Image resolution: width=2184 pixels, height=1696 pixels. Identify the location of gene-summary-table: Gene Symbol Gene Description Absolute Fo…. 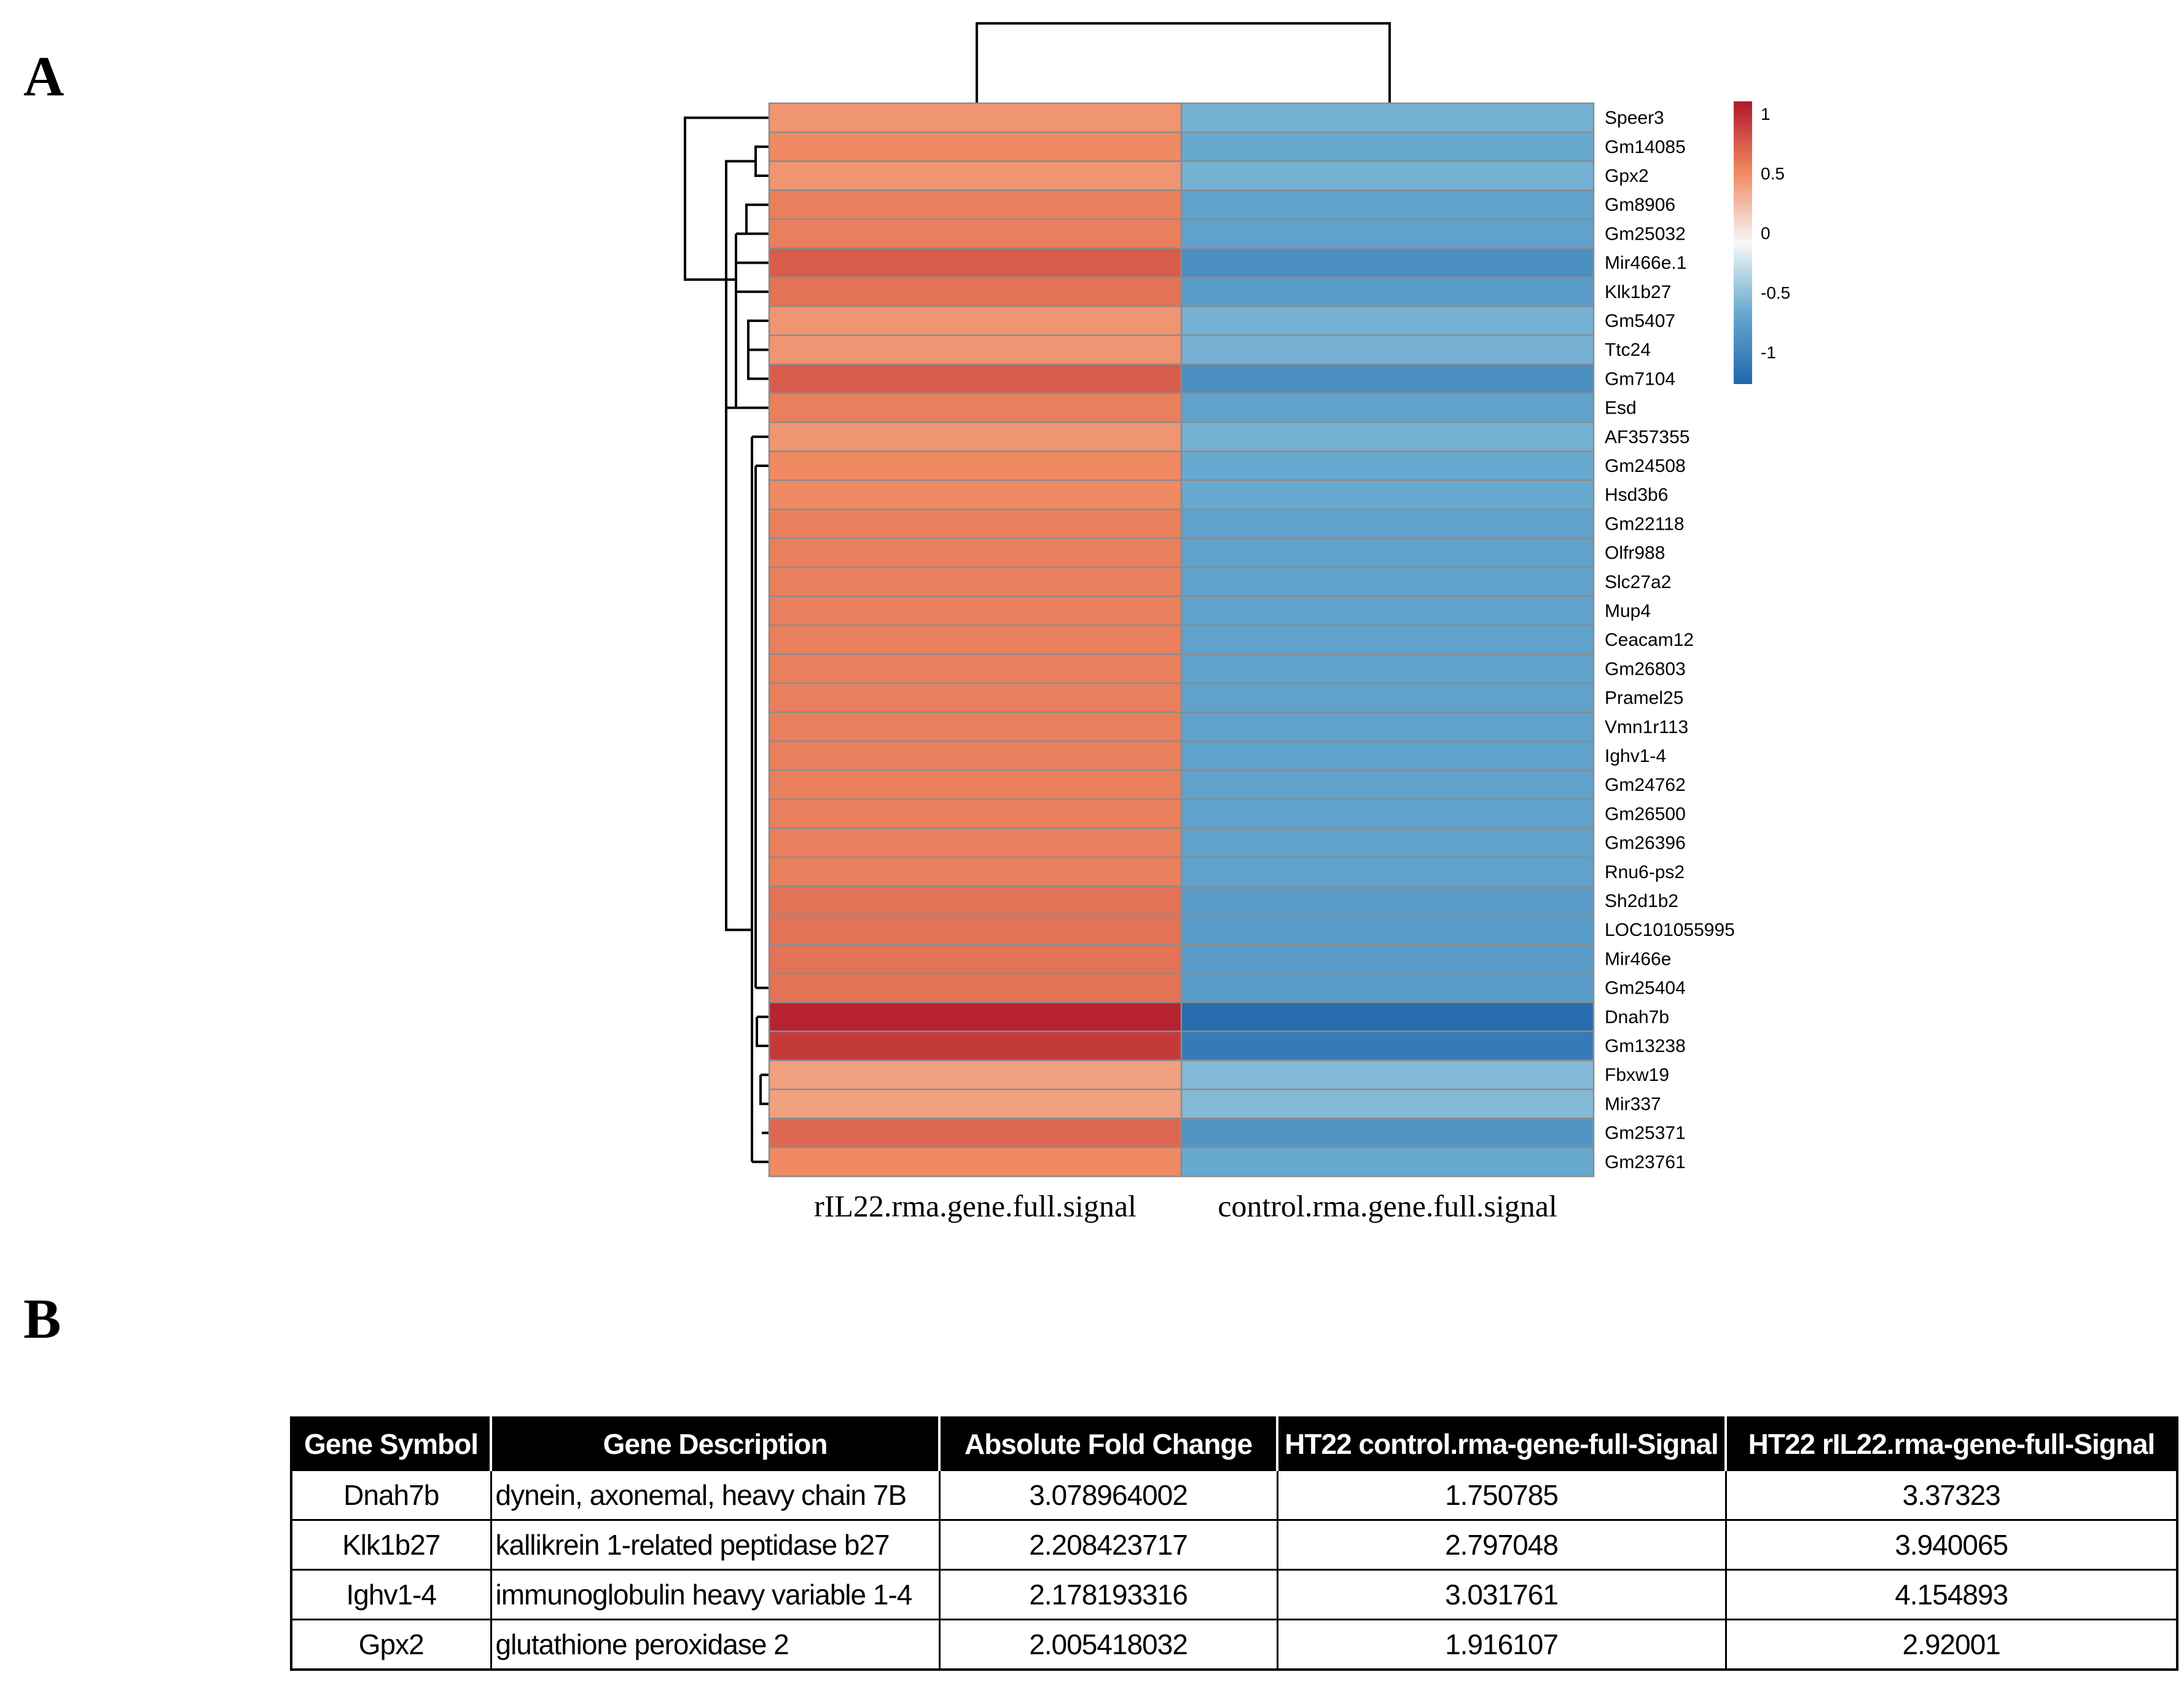
(1234, 1543).